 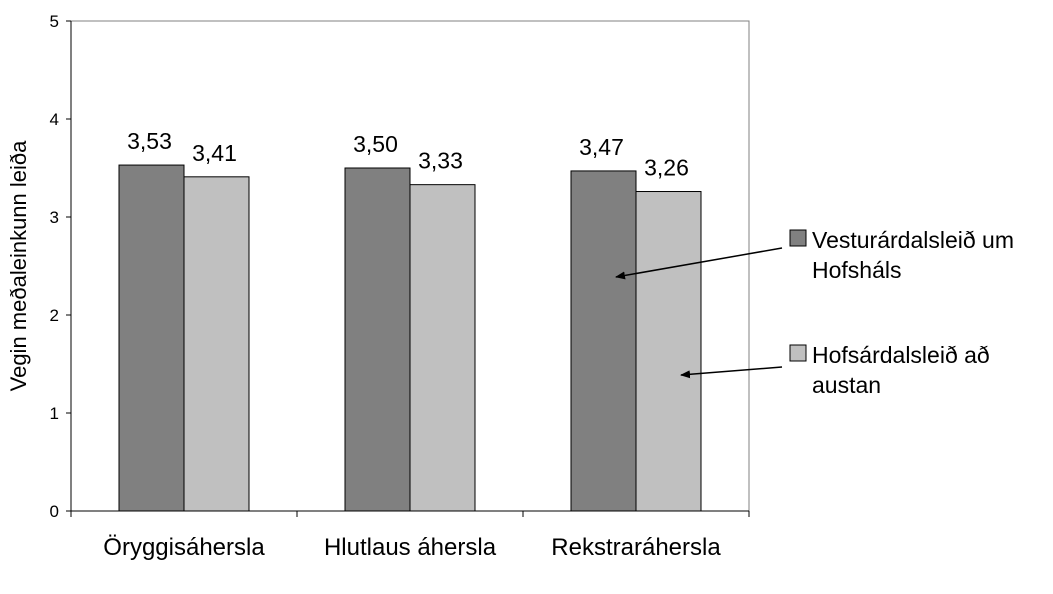 I want to click on x-tick-label: Öryggisáhersla, so click(x=184, y=547).